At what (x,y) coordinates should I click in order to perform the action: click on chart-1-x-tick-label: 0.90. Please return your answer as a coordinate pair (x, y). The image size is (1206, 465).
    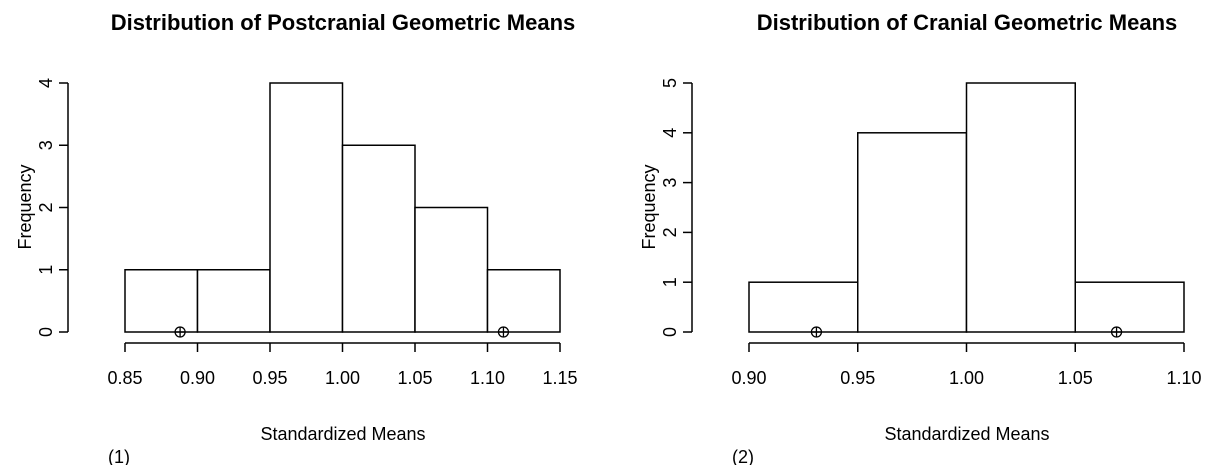
    Looking at the image, I should click on (197, 378).